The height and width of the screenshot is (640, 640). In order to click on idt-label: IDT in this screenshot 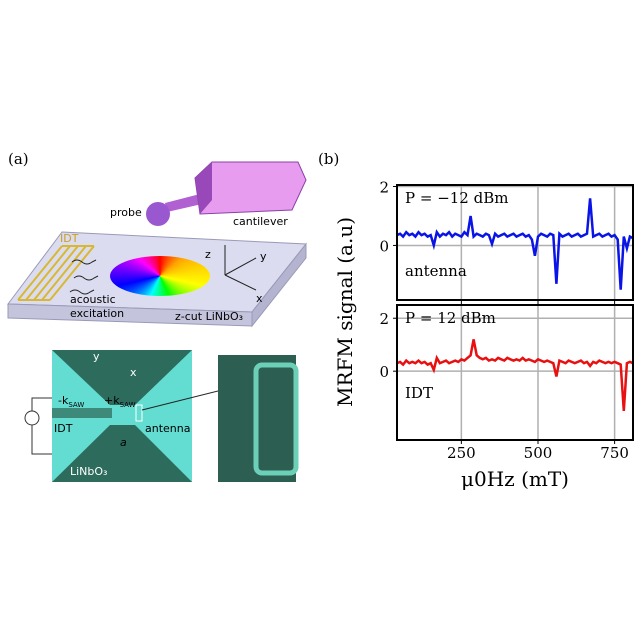, I will do `click(69, 238)`.